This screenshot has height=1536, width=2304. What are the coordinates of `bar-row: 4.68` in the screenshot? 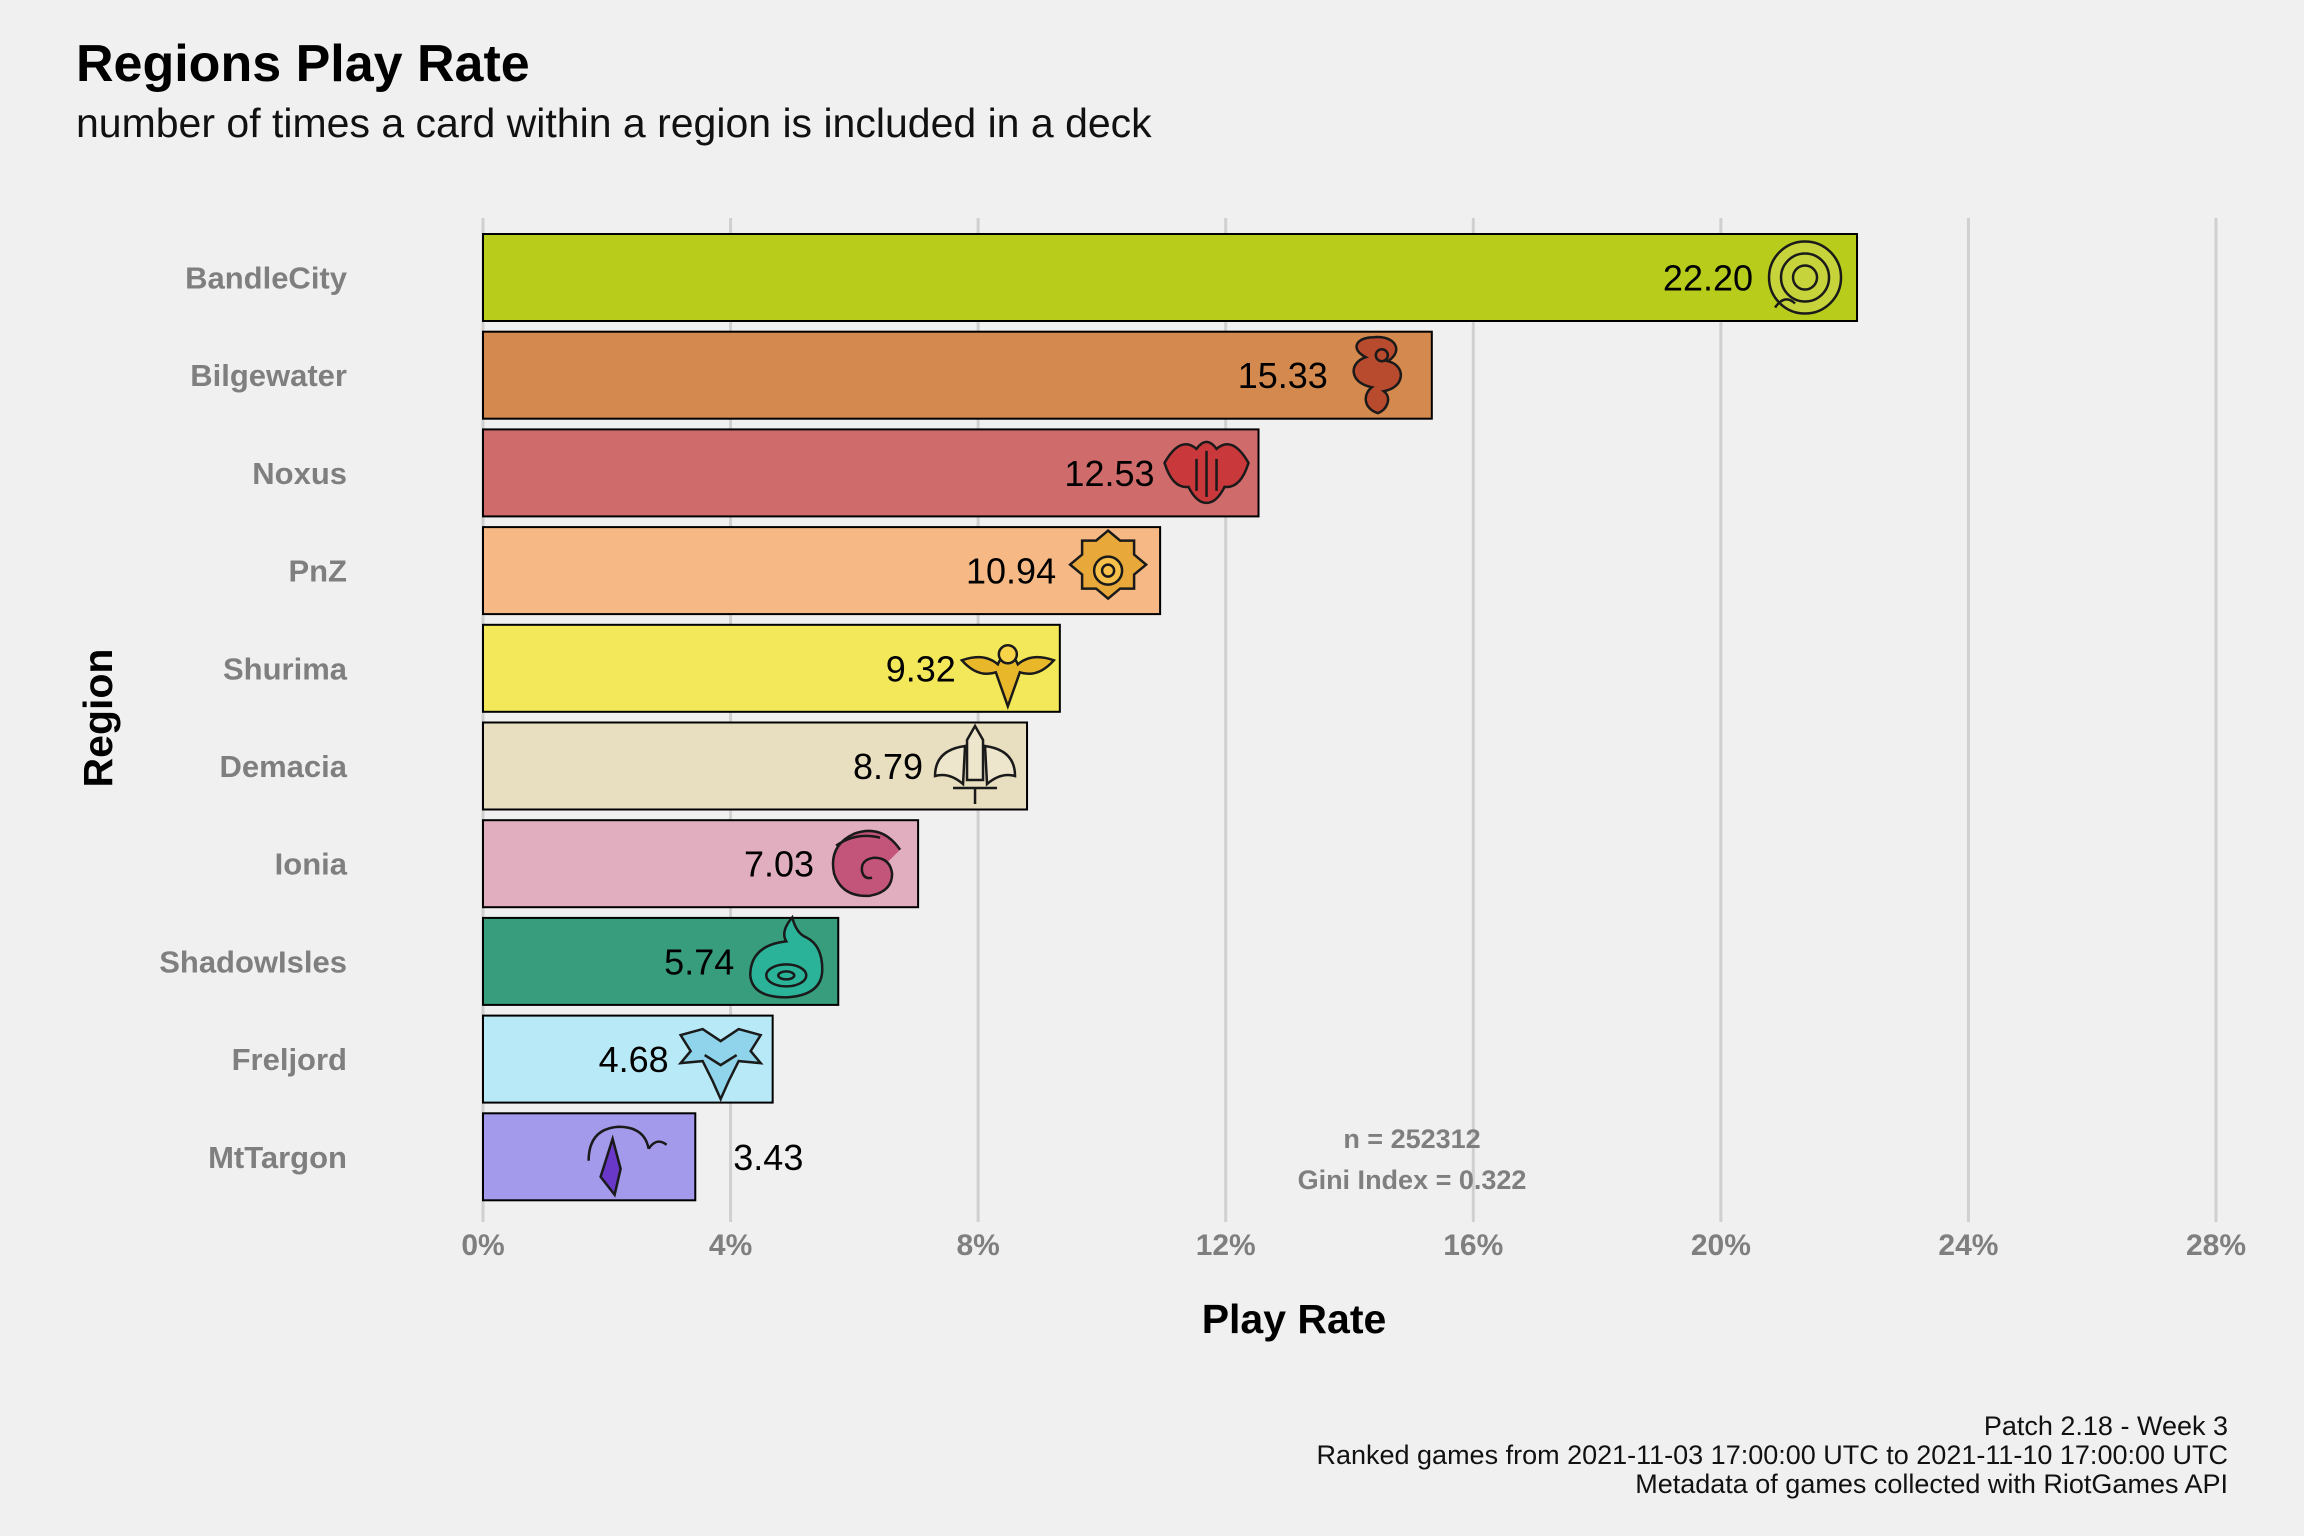 It's located at (628, 1059).